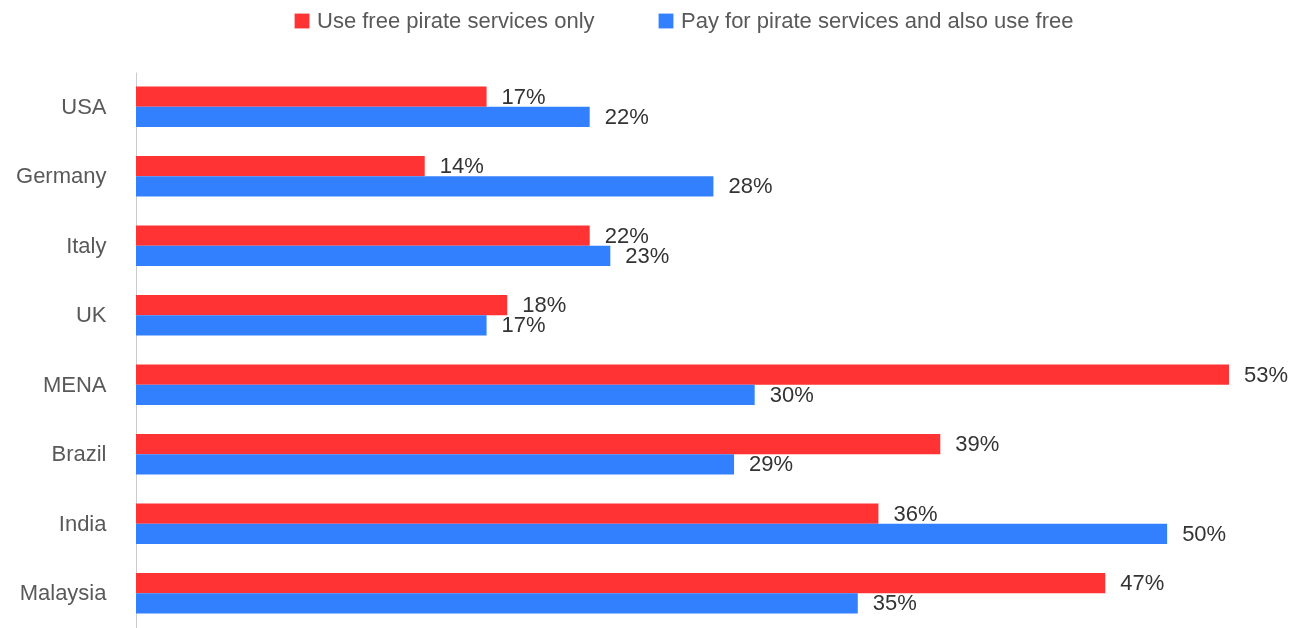  Describe the element at coordinates (63, 593) in the screenshot. I see `y-tick-label: Malaysia` at that location.